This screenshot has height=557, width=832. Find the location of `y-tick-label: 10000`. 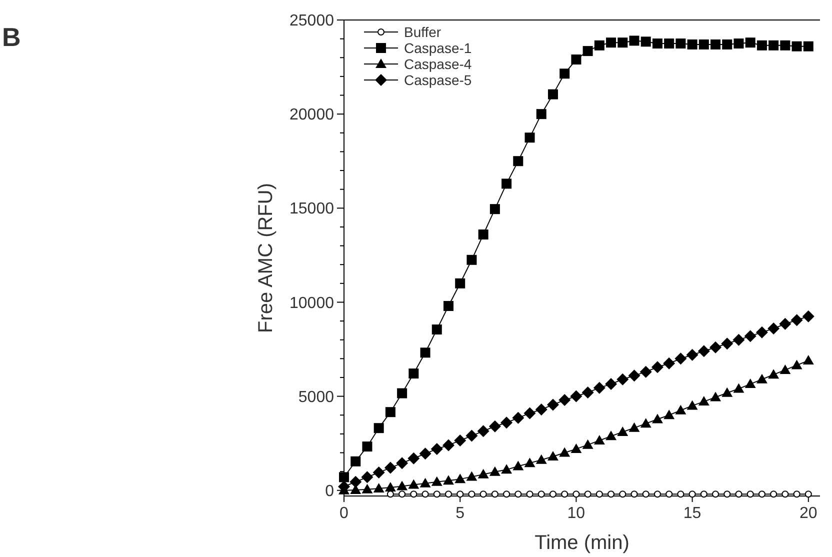

y-tick-label: 10000 is located at coordinates (312, 303).